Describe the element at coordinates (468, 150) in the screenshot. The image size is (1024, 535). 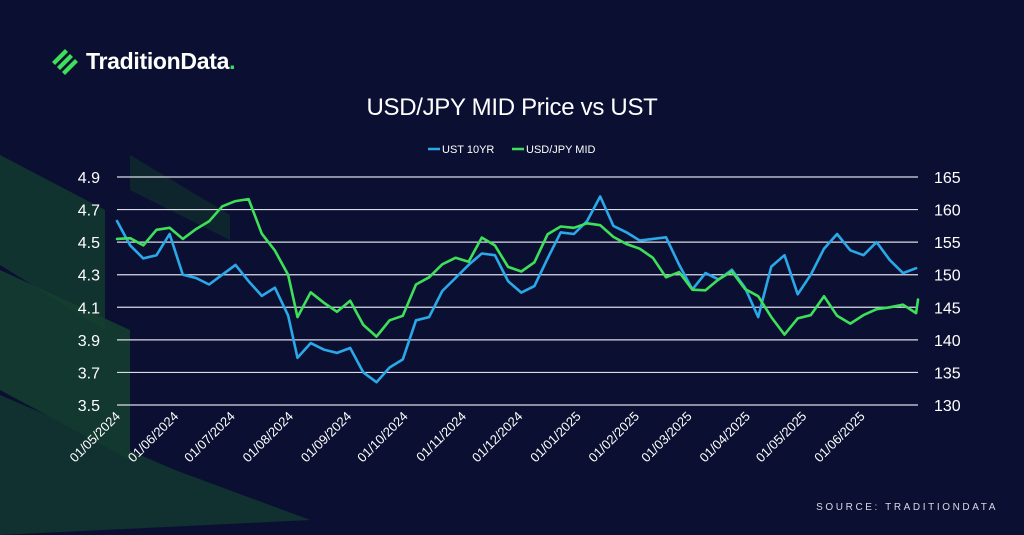
I see `legend-label: UST 10YR` at that location.